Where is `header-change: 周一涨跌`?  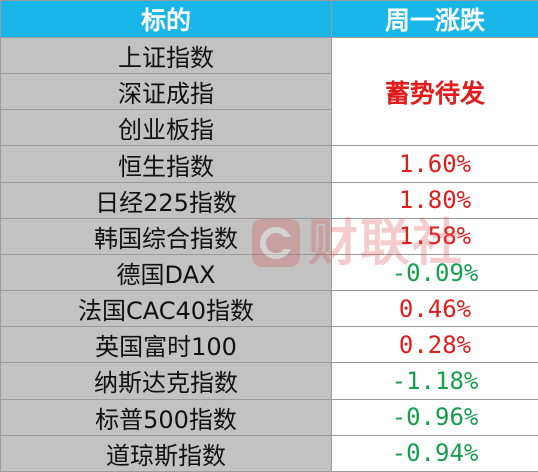
header-change: 周一涨跌 is located at coordinates (434, 19).